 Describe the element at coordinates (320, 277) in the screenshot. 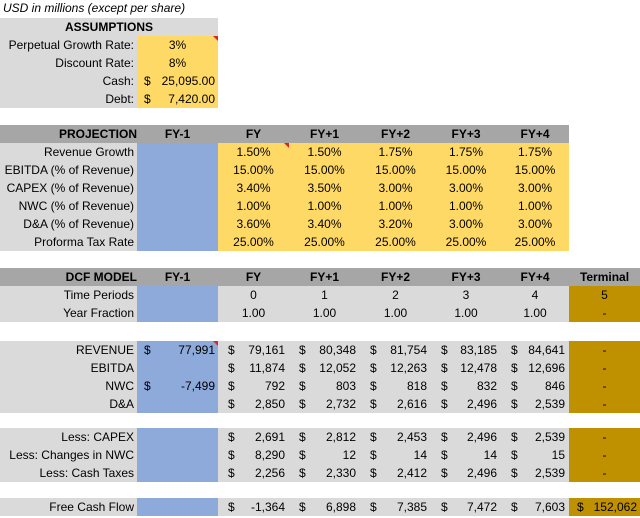

I see `dcf-header-row` at that location.